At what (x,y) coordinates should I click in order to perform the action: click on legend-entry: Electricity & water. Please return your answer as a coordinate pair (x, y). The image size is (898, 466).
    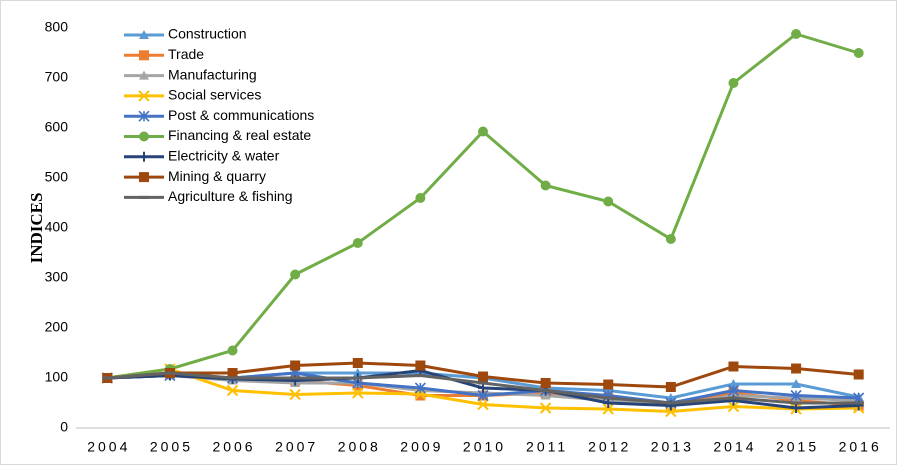
    Looking at the image, I should click on (202, 156).